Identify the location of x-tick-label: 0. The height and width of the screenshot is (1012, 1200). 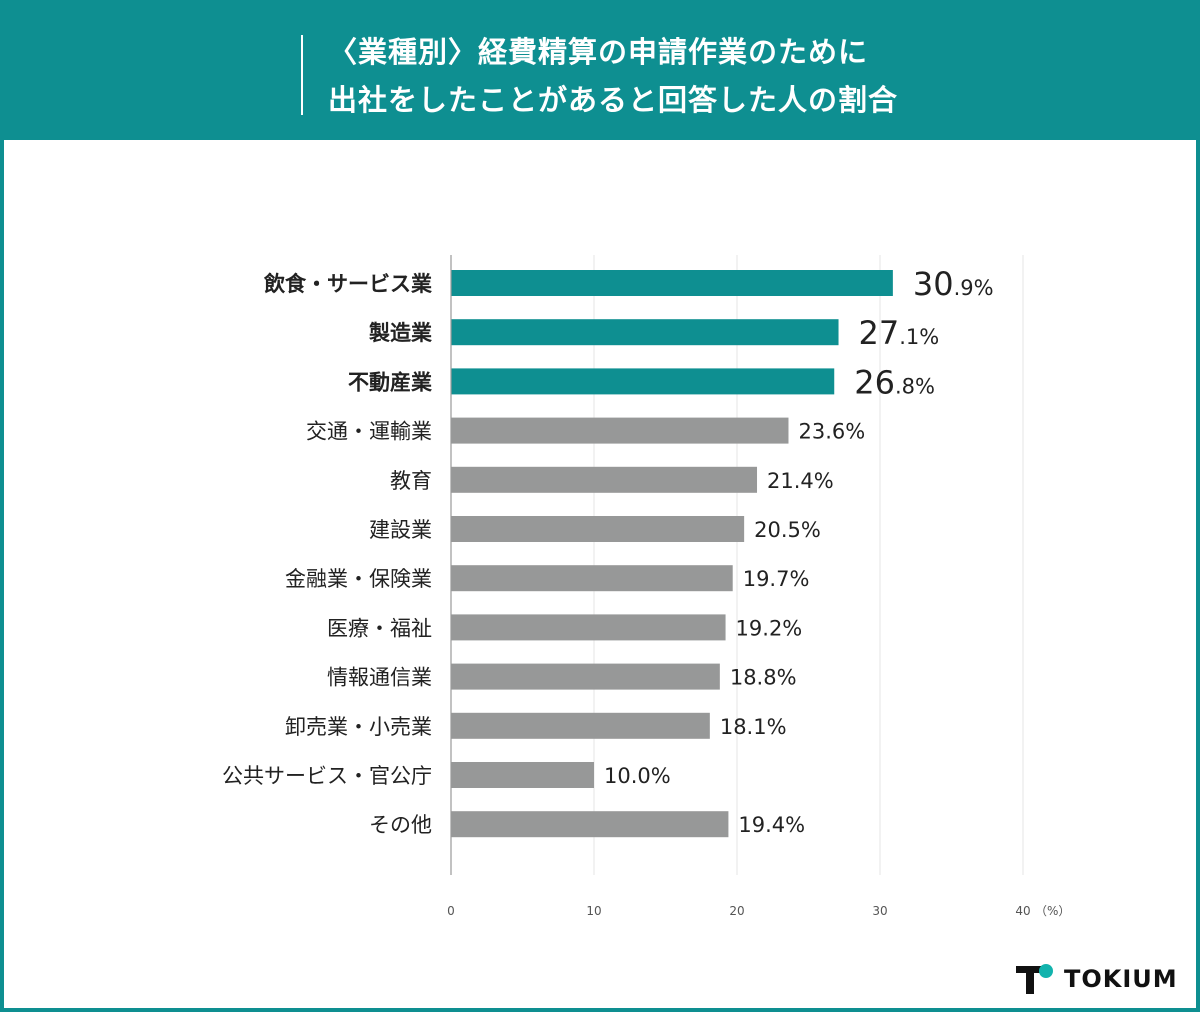
(451, 911).